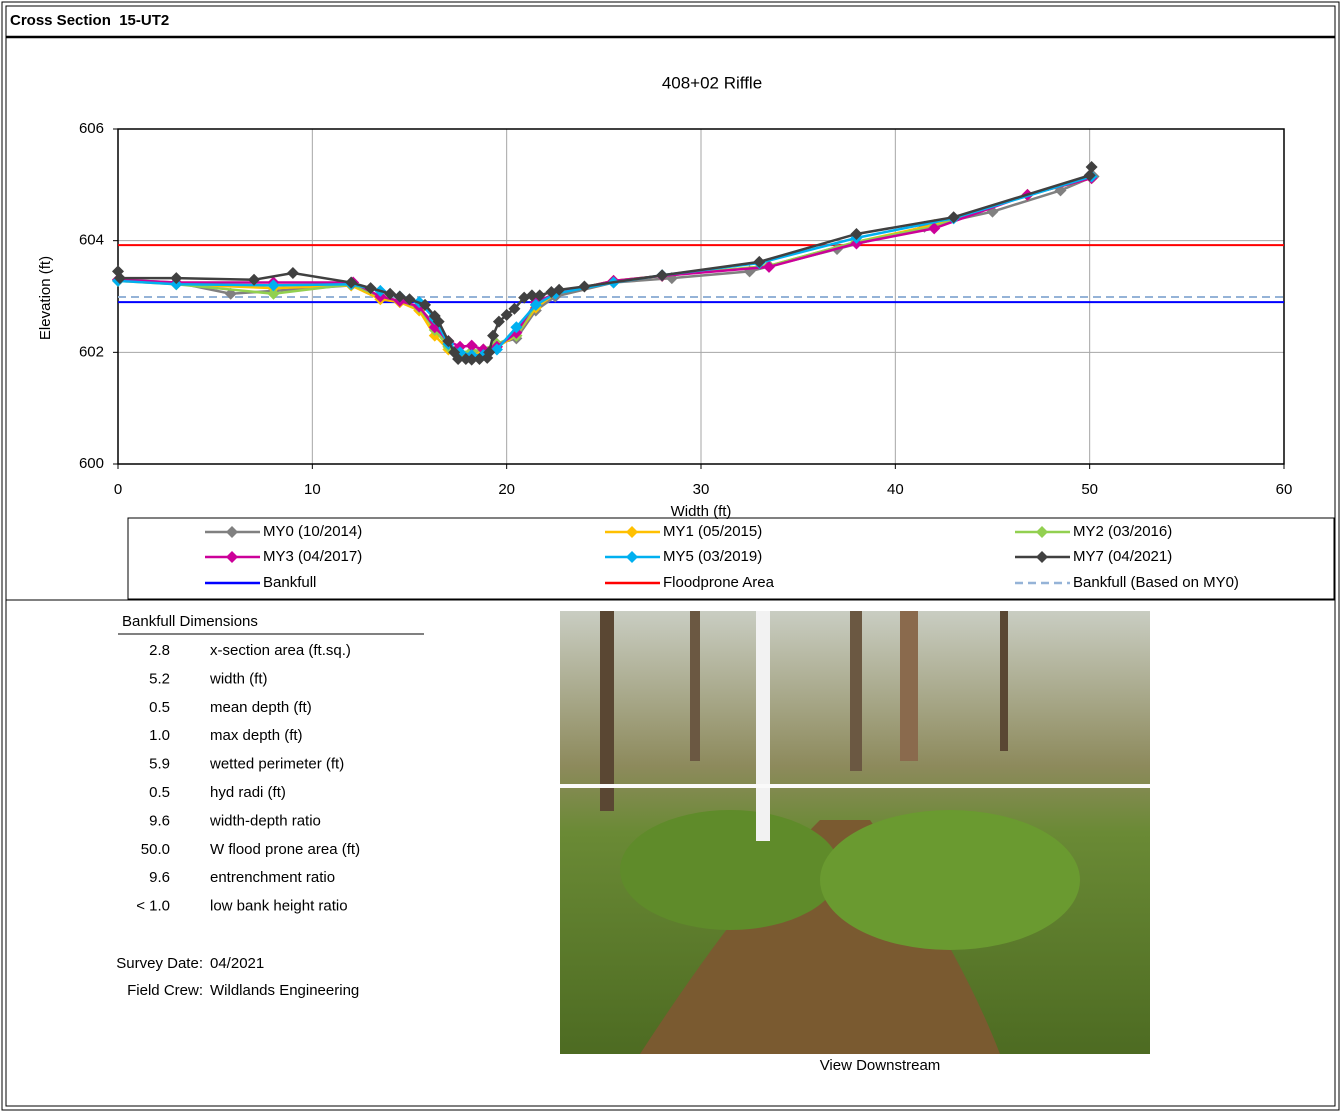 The image size is (1341, 1117). What do you see at coordinates (1156, 582) in the screenshot?
I see `legend-label: Bankfull (Based on MY0)` at bounding box center [1156, 582].